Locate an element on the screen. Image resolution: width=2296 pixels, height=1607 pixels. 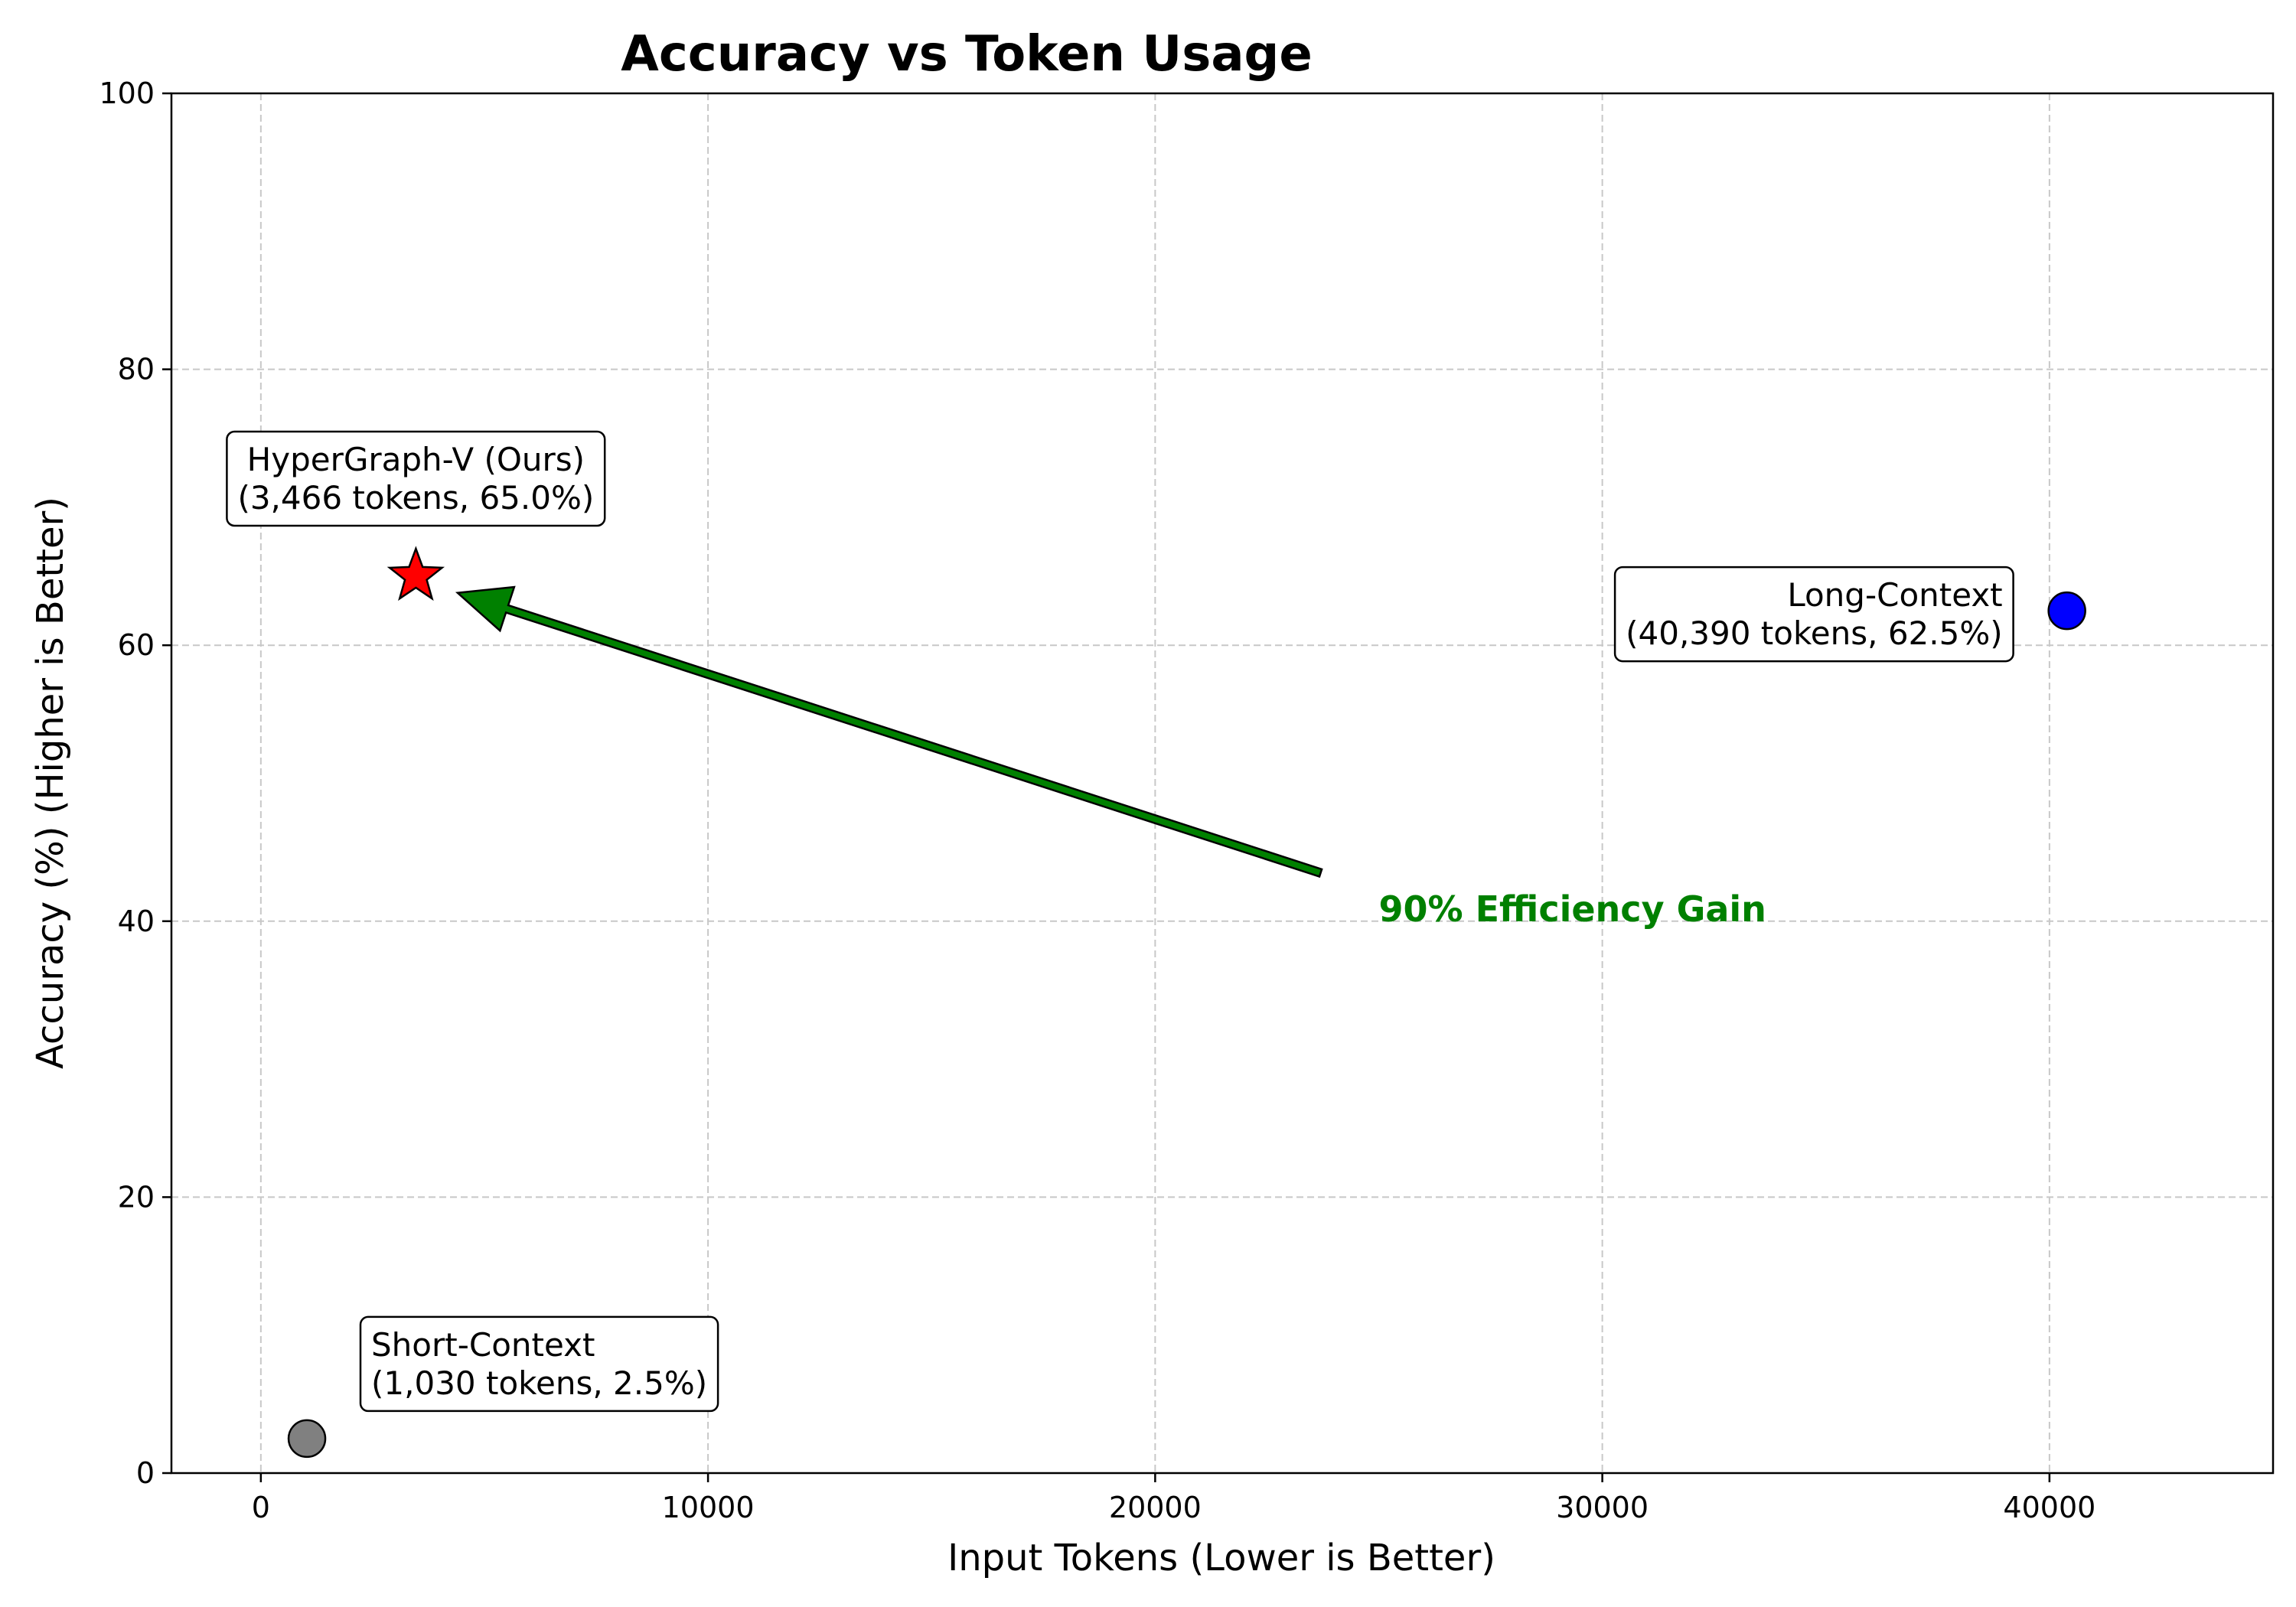
x-tick-label-4: 40000 is located at coordinates (2049, 1507).